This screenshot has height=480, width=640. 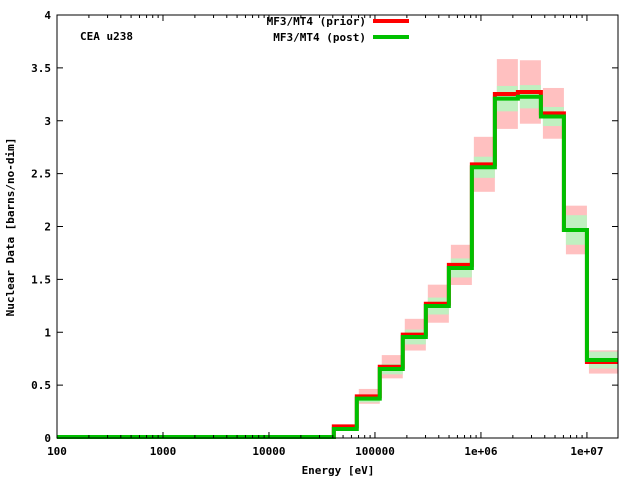 What do you see at coordinates (338, 29) in the screenshot?
I see `legend: MF3/MT4 (prior) MF3/MT4 (post)` at bounding box center [338, 29].